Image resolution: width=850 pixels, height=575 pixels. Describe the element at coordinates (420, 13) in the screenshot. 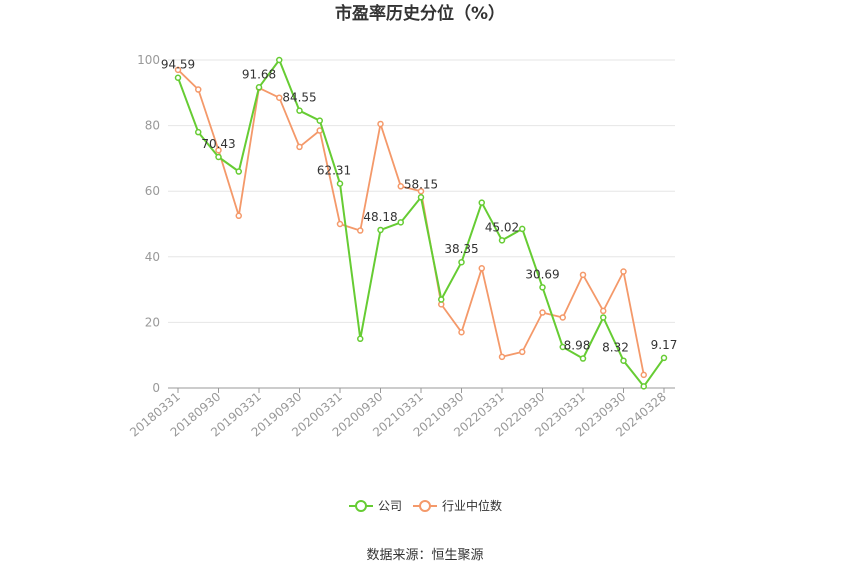

I see `chart-title: 市盈率历史分位（%）` at that location.